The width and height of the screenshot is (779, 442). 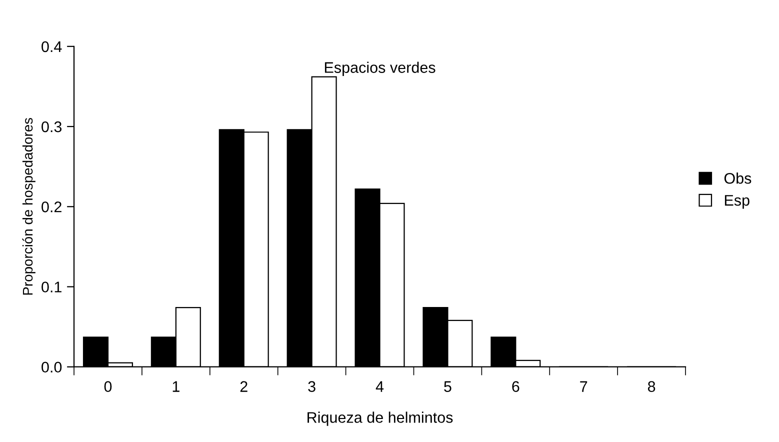 What do you see at coordinates (516, 386) in the screenshot?
I see `x-tick-label: 6` at bounding box center [516, 386].